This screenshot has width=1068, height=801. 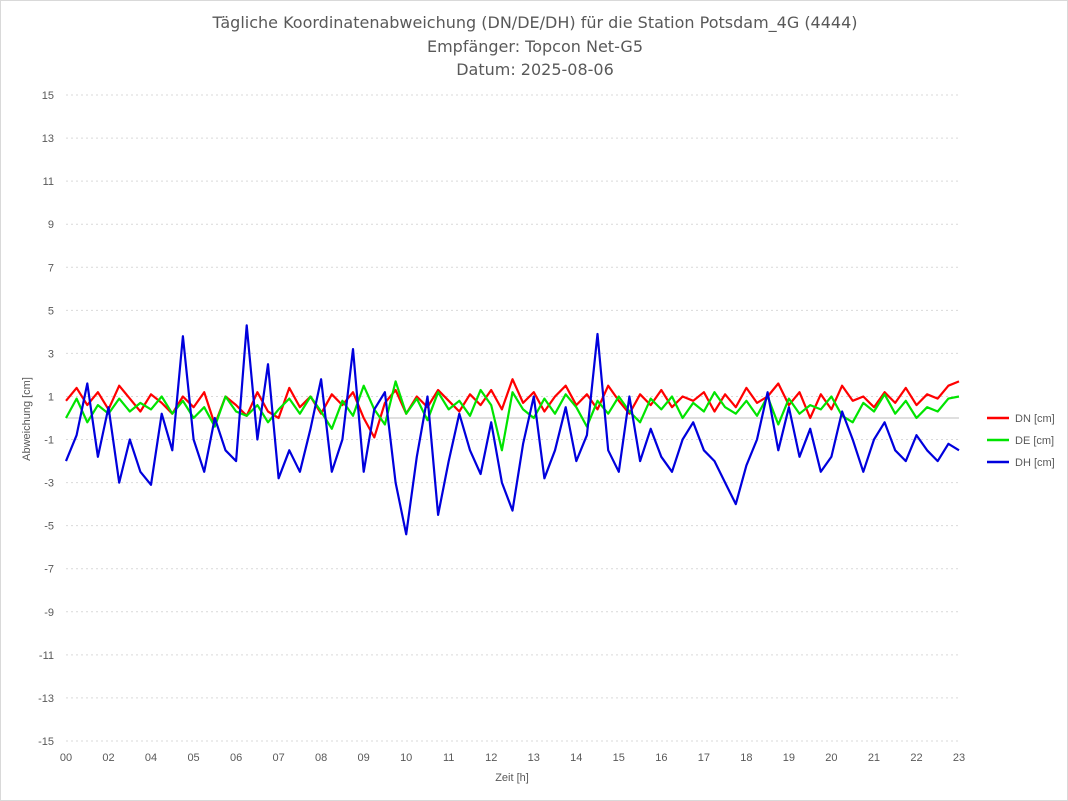 What do you see at coordinates (746, 758) in the screenshot?
I see `x-tick-label: 18` at bounding box center [746, 758].